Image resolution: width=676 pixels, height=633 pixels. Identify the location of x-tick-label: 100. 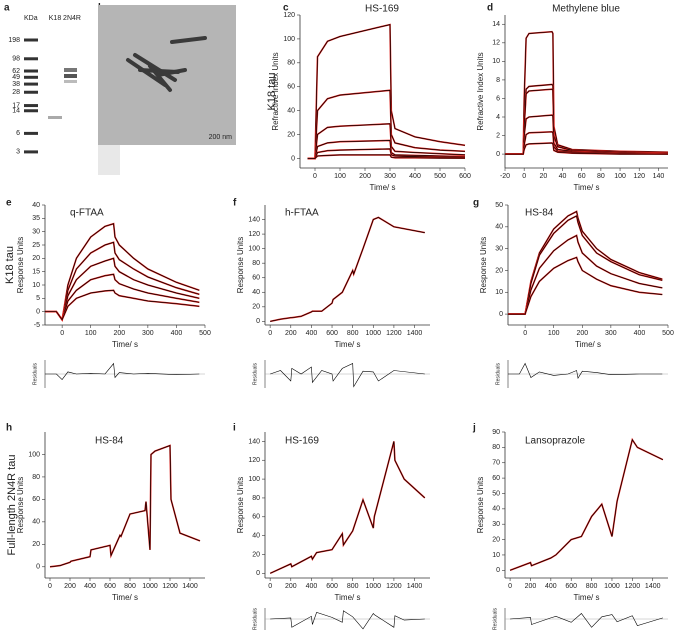
(340, 176).